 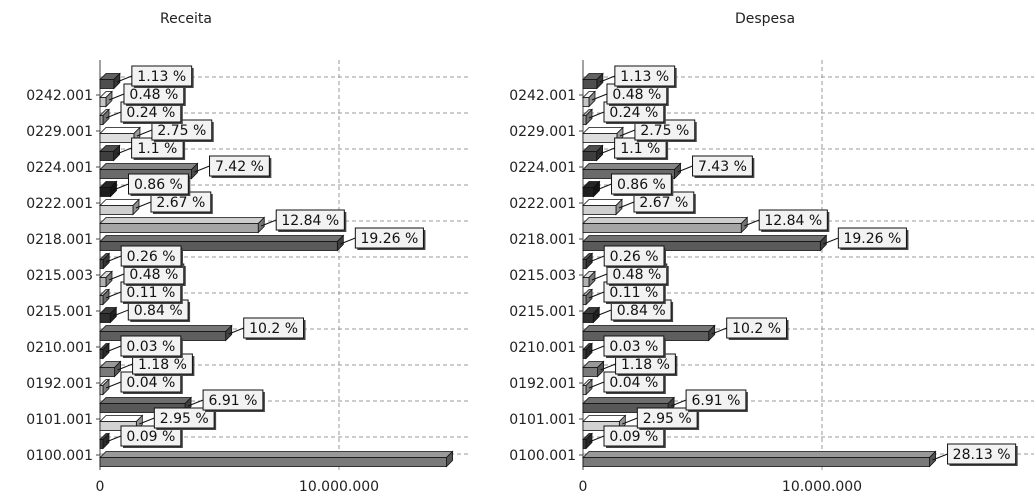 I want to click on data-label-text: 0.24 %, so click(x=633, y=113).